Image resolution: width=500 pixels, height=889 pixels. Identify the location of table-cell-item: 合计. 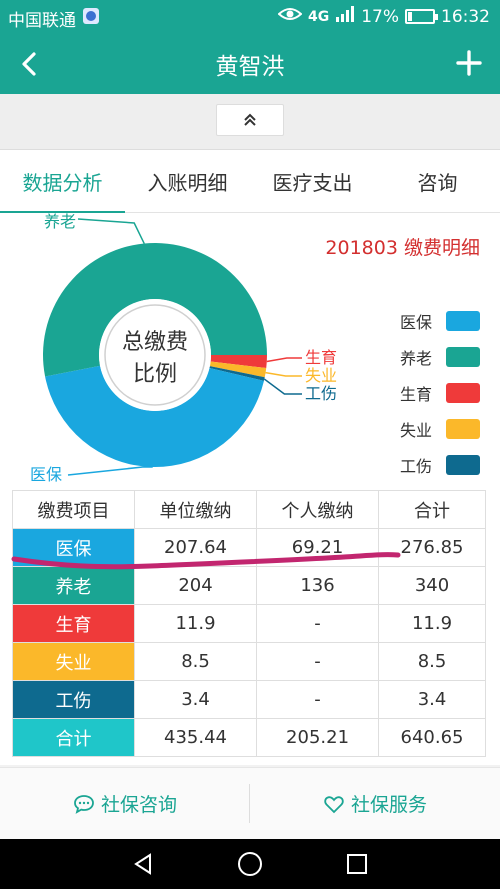
(73, 737).